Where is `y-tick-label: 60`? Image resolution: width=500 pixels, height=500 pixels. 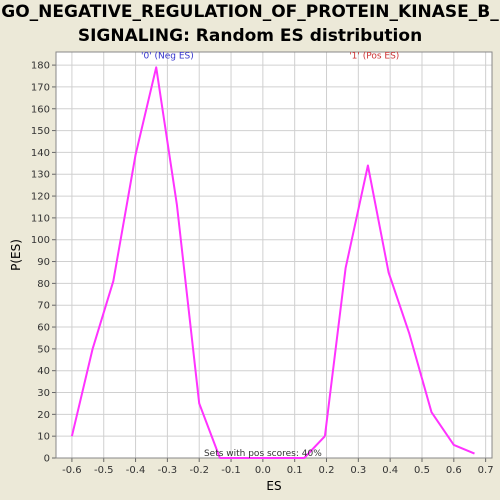
y-tick-label: 60 is located at coordinates (43, 328).